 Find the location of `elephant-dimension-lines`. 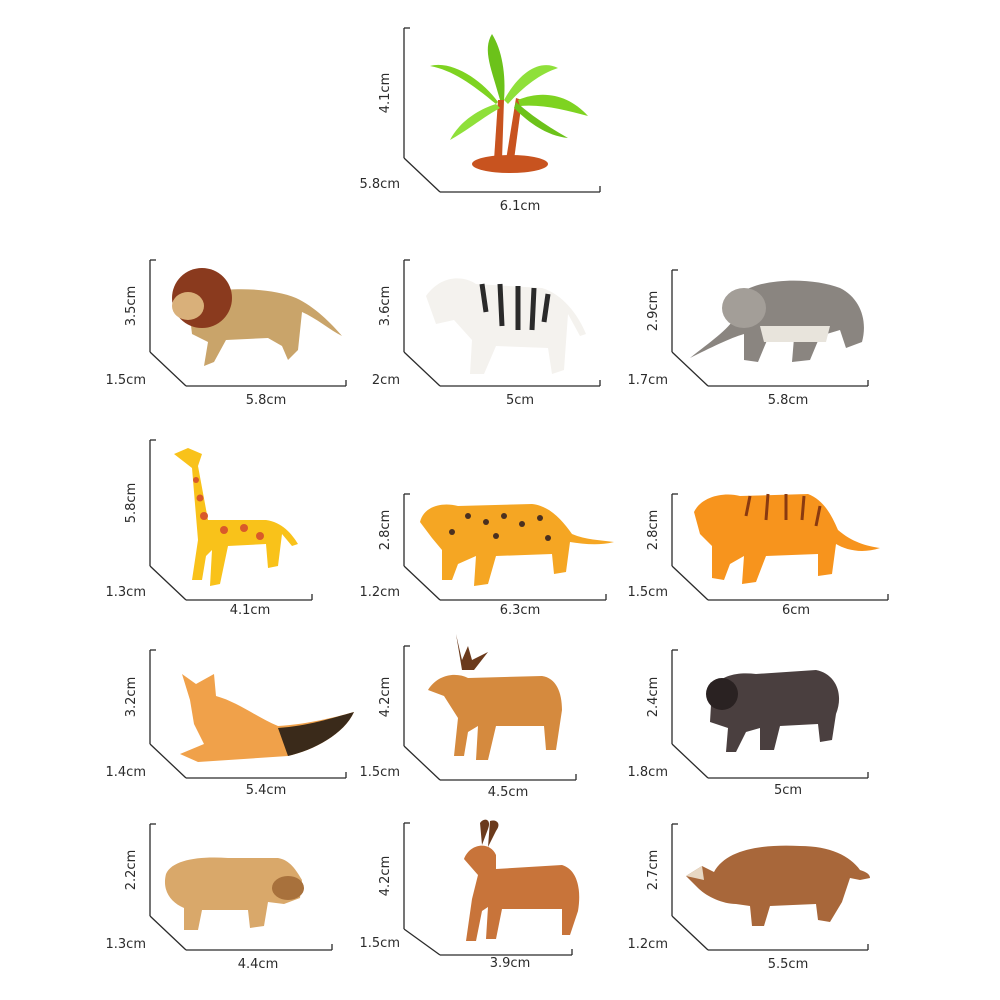

elephant-dimension-lines is located at coordinates (770, 328).